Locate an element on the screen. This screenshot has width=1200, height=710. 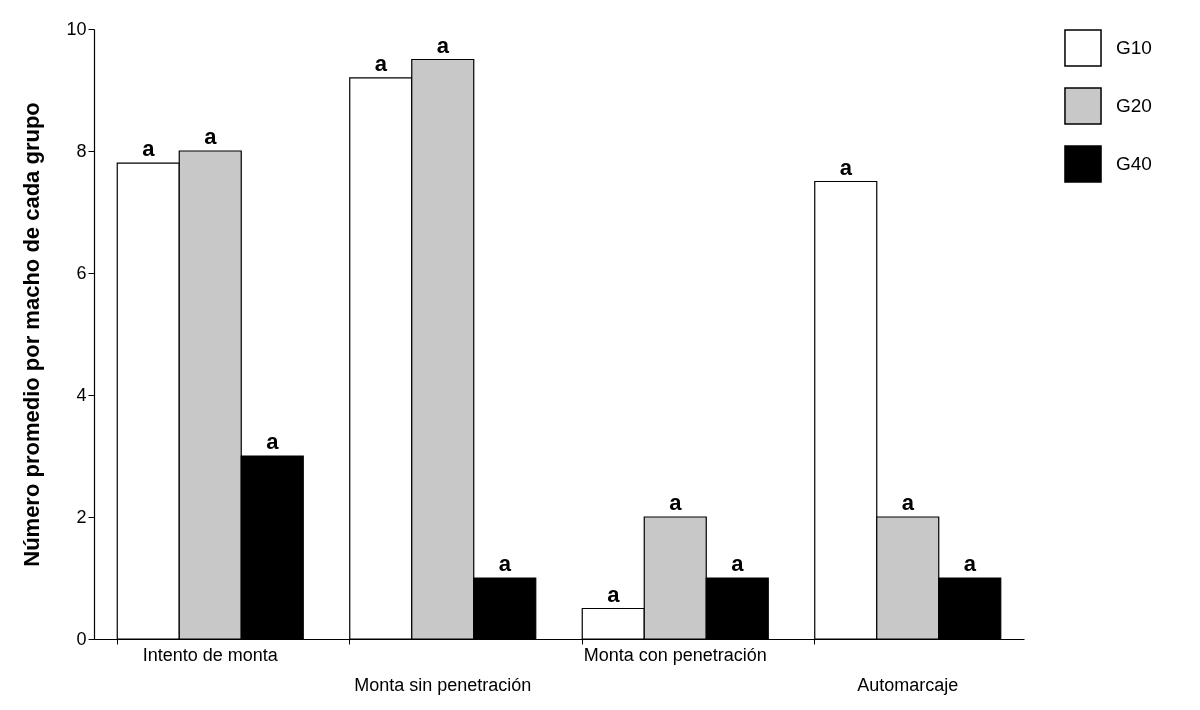
y-tick-label: 4 is located at coordinates (81, 394).